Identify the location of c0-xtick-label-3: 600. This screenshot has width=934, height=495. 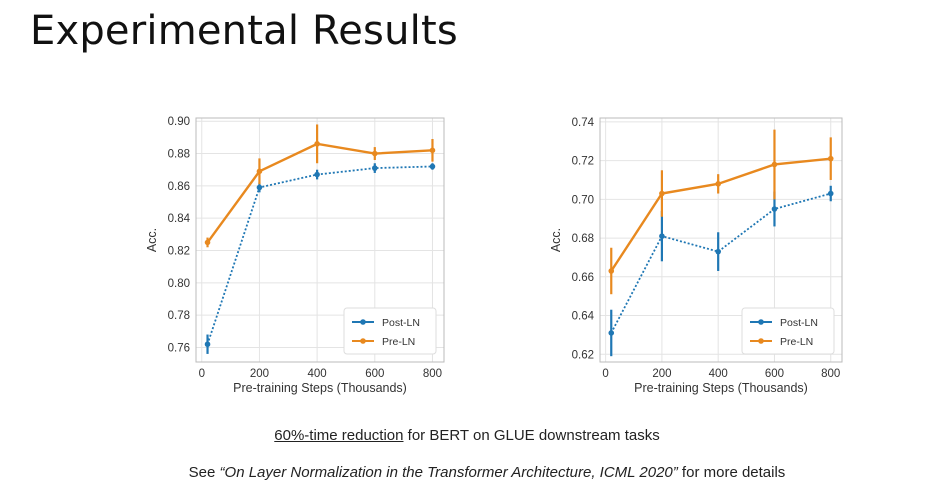
(374, 374).